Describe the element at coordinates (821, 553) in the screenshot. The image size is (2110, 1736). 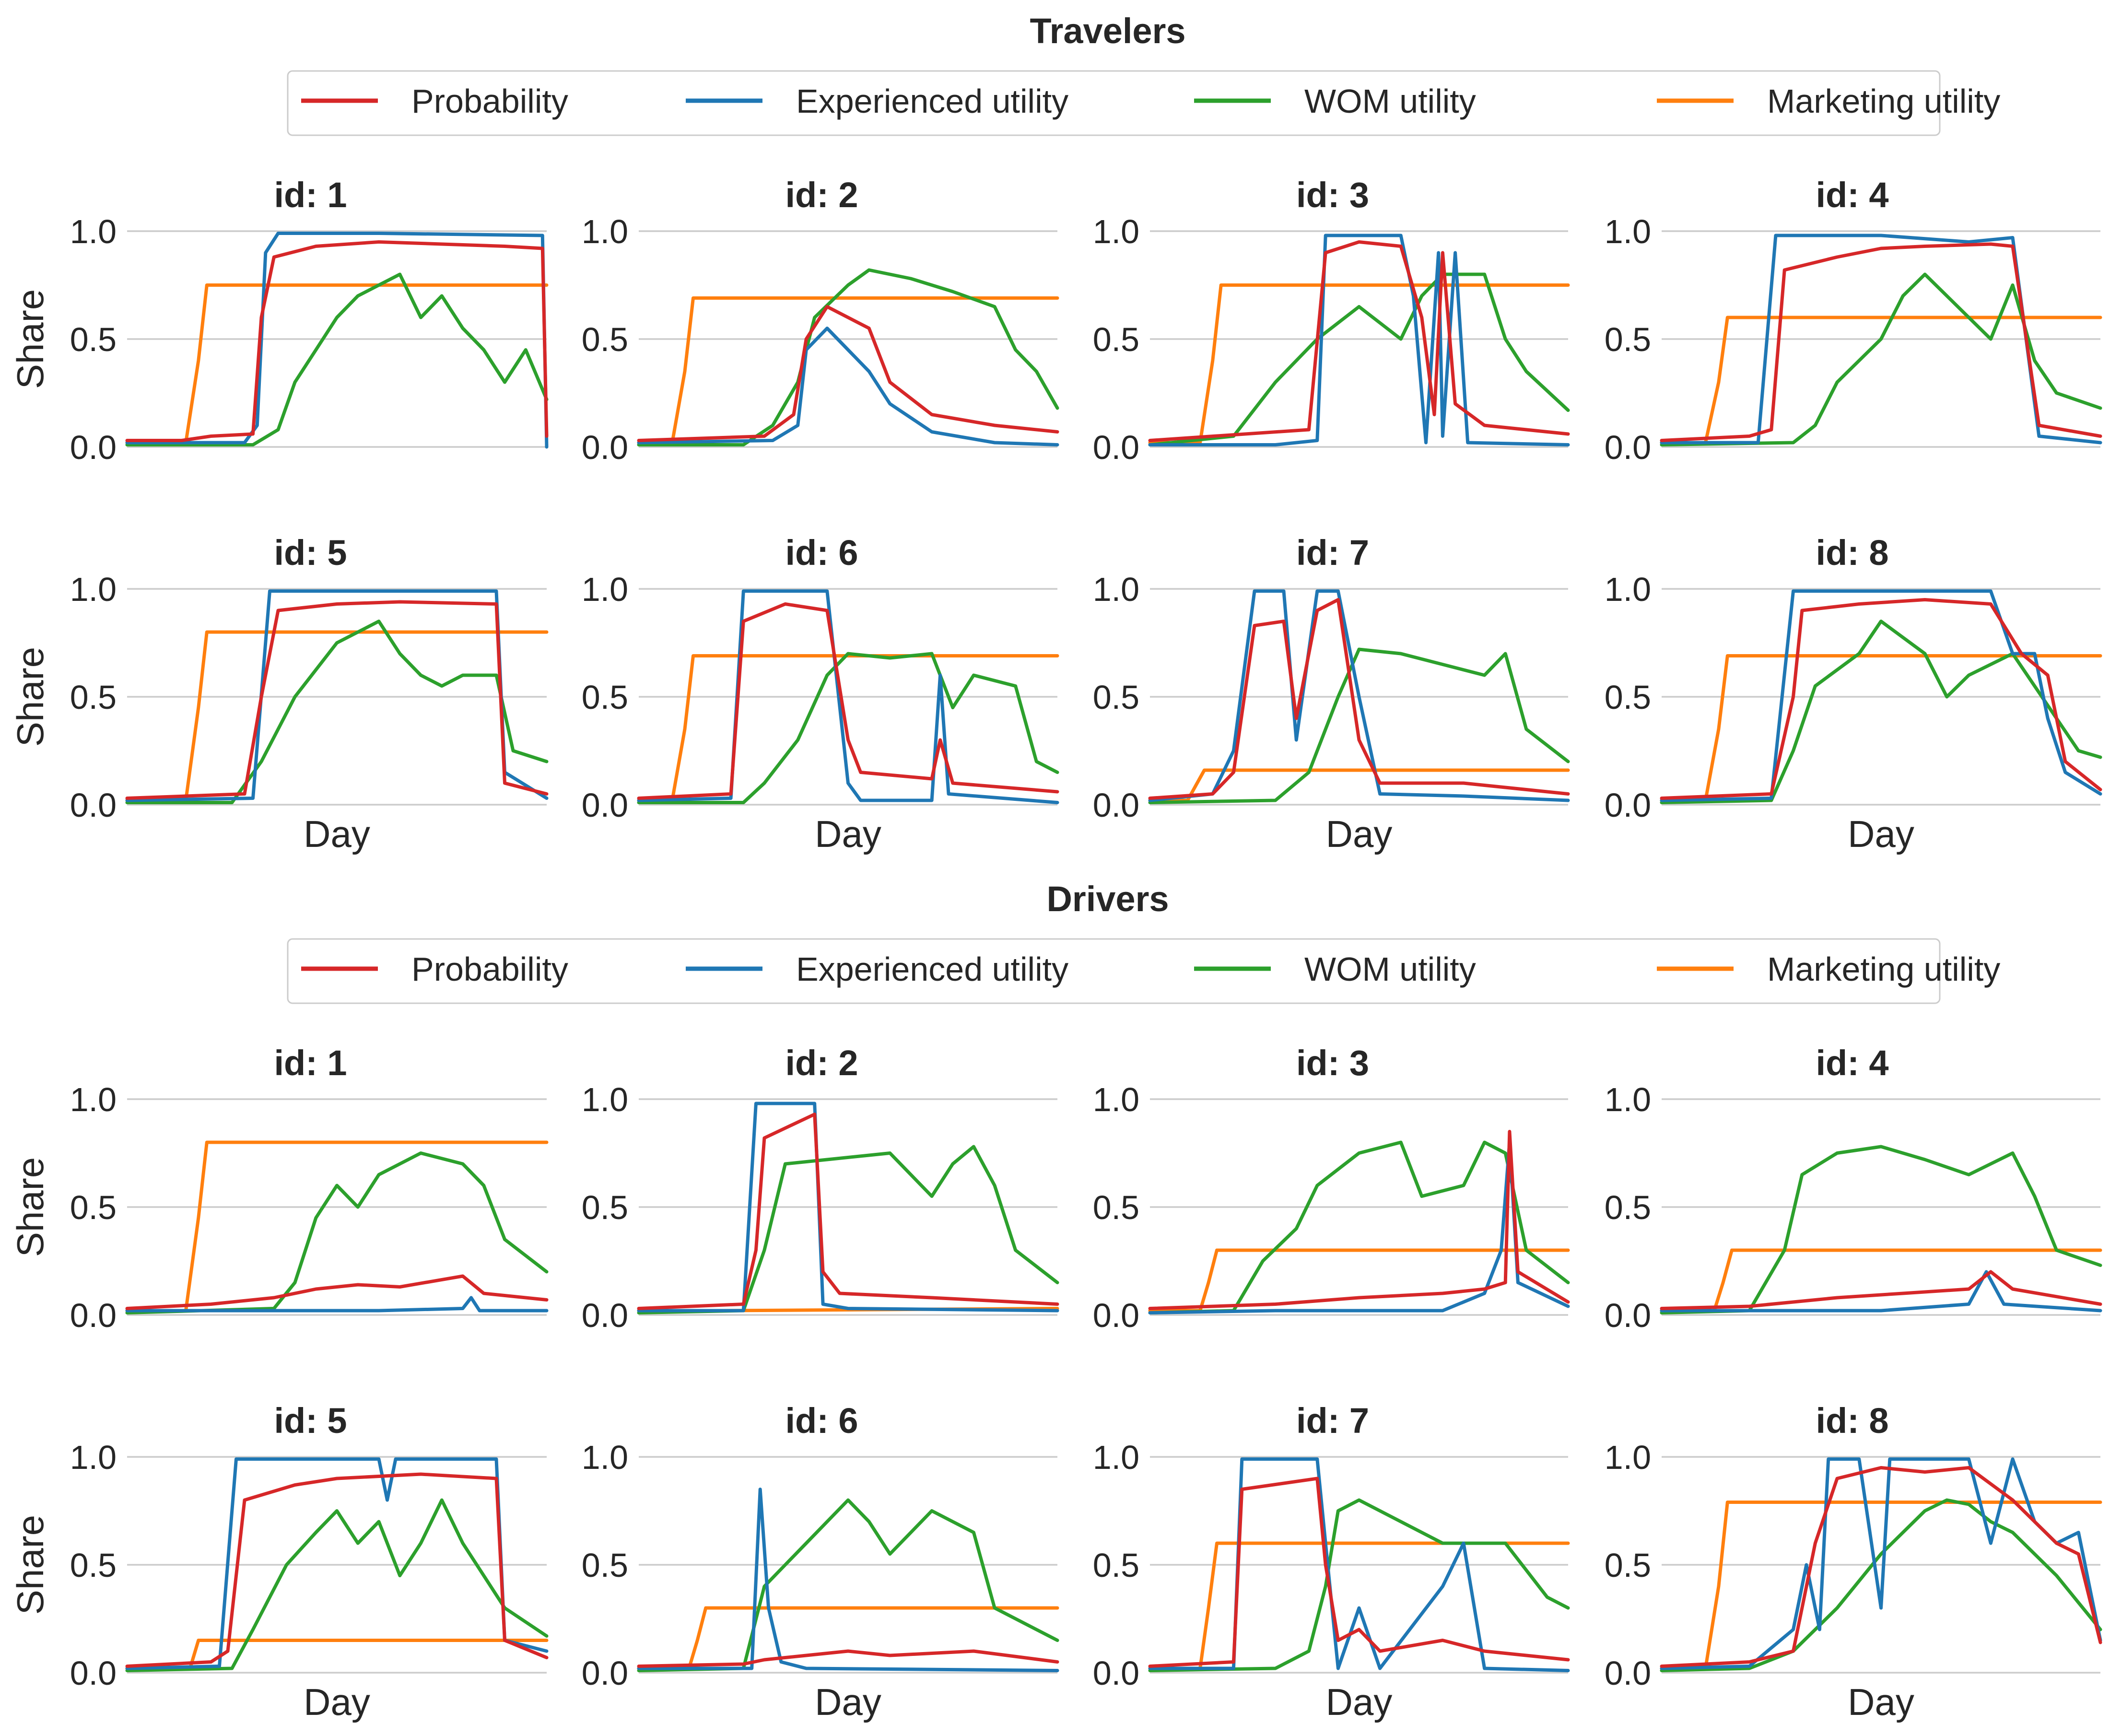
I see `panel-title: id: 6` at that location.